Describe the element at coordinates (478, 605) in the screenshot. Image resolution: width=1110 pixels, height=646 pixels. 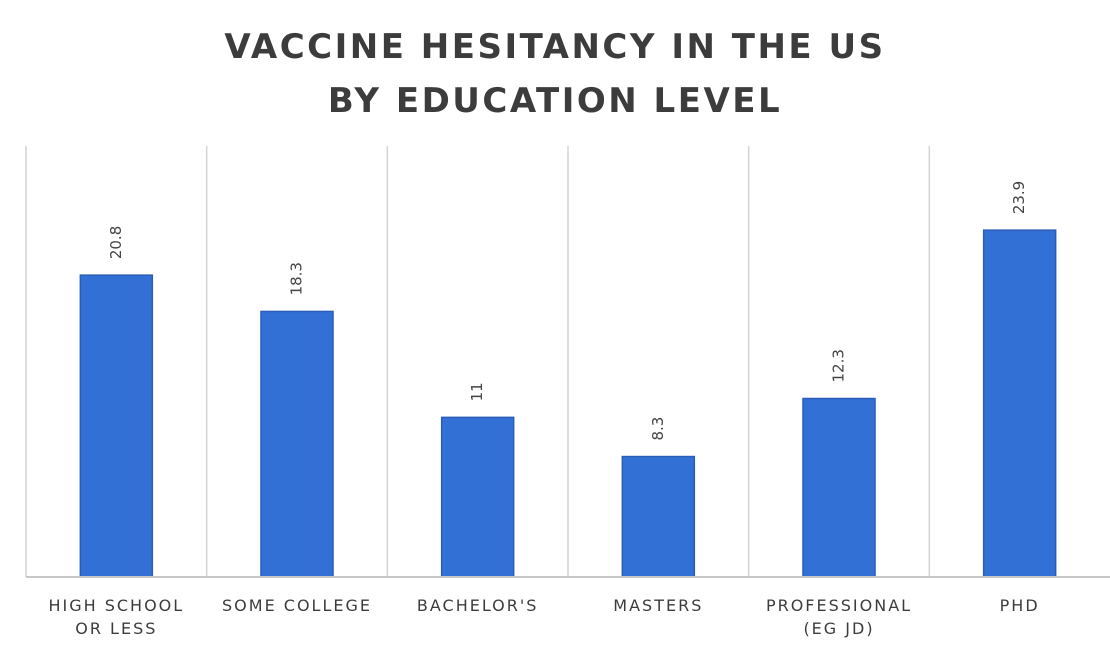
I see `category-tick-label: BACHELOR'S` at that location.